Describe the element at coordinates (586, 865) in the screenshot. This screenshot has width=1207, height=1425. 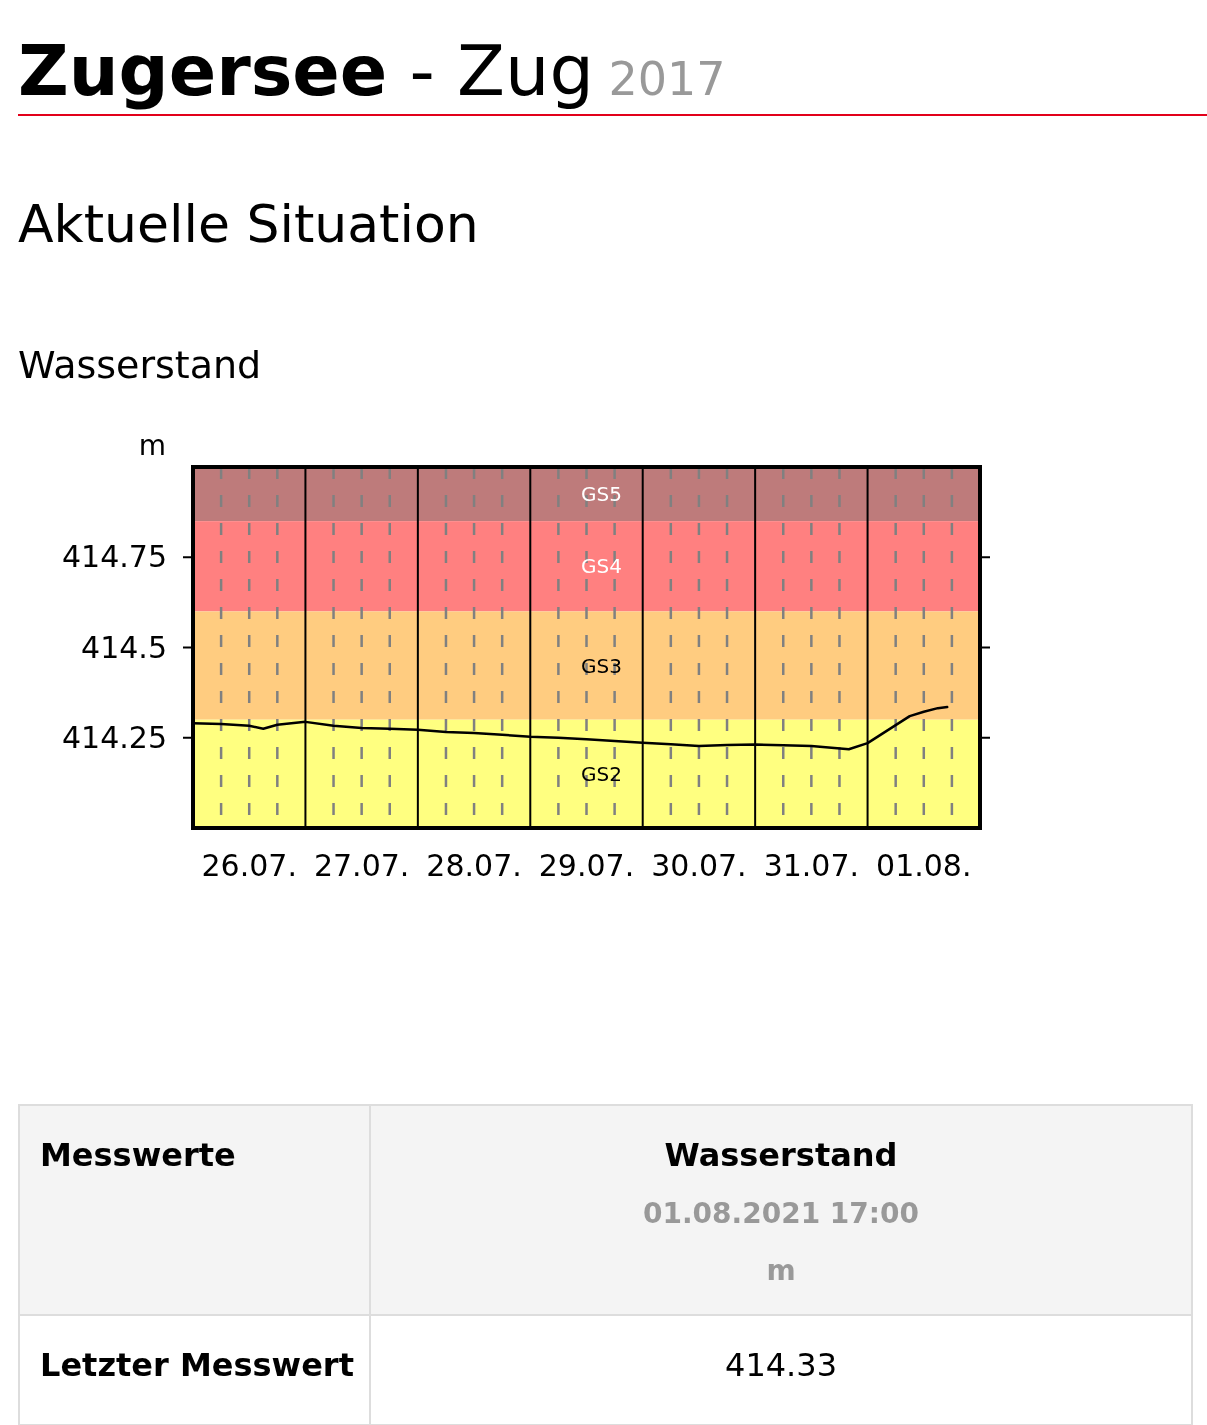
I see `x-tick-label: 29.07.` at that location.